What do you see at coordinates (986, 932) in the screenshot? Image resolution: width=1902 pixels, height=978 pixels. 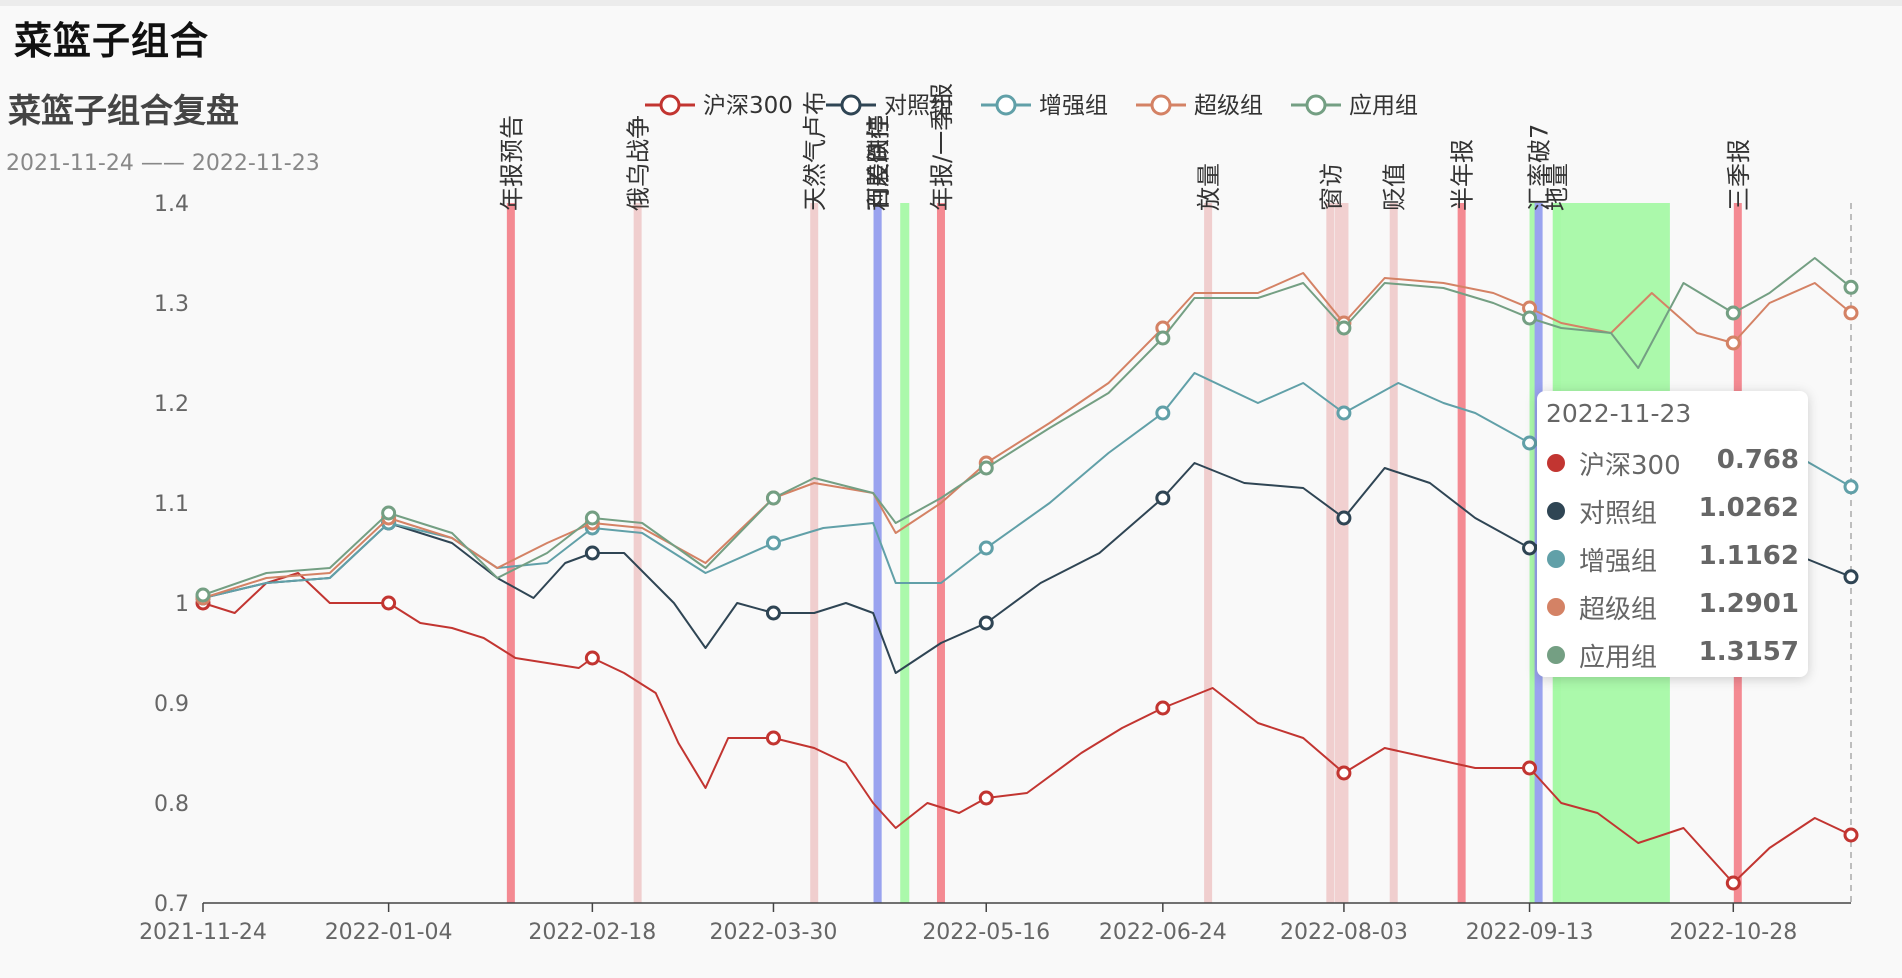 I see `x-tick-label: 2022-05-16` at bounding box center [986, 932].